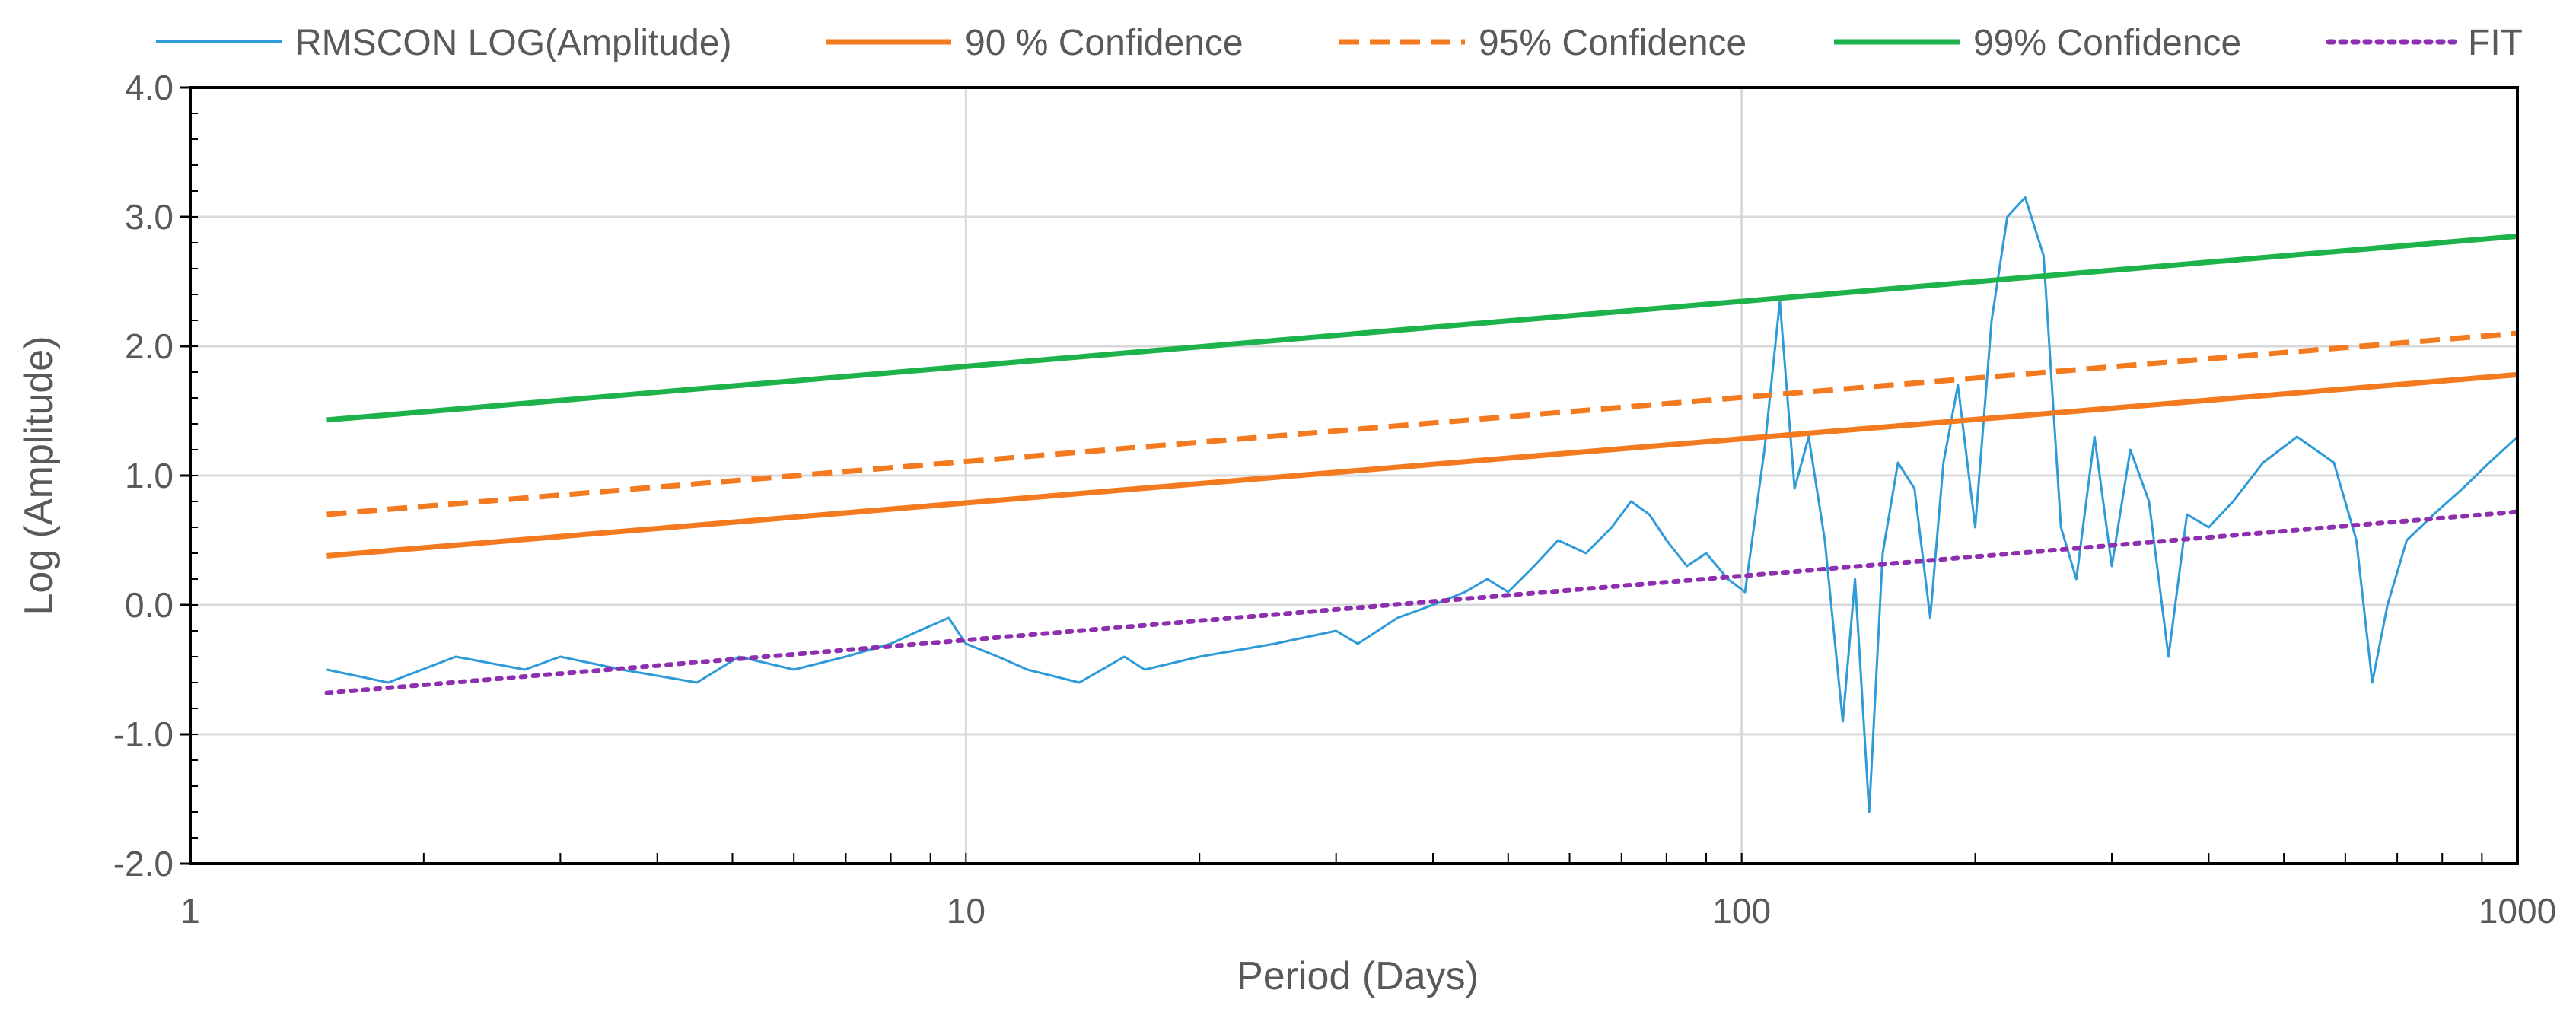 This screenshot has width=2576, height=1009. I want to click on x-tick-label: 1000, so click(2517, 911).